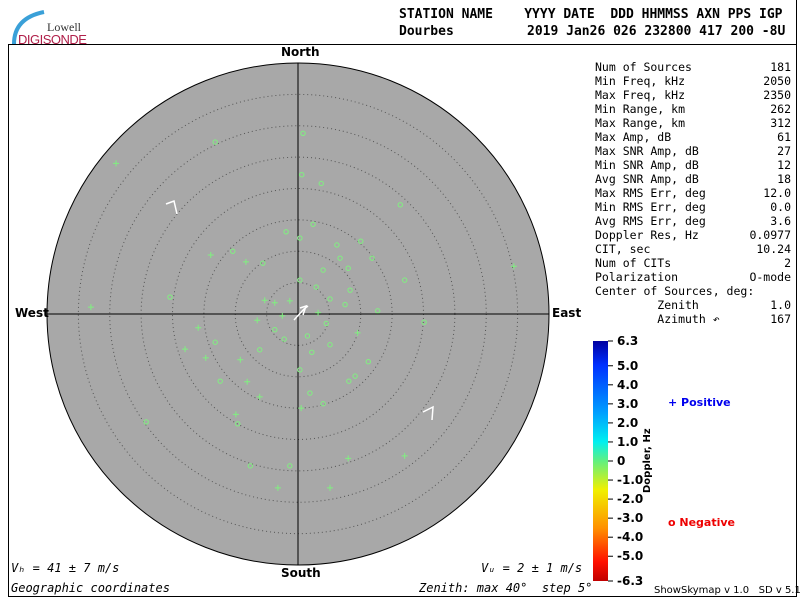  What do you see at coordinates (640, 123) in the screenshot?
I see `stat-label: Max Range, km` at bounding box center [640, 123].